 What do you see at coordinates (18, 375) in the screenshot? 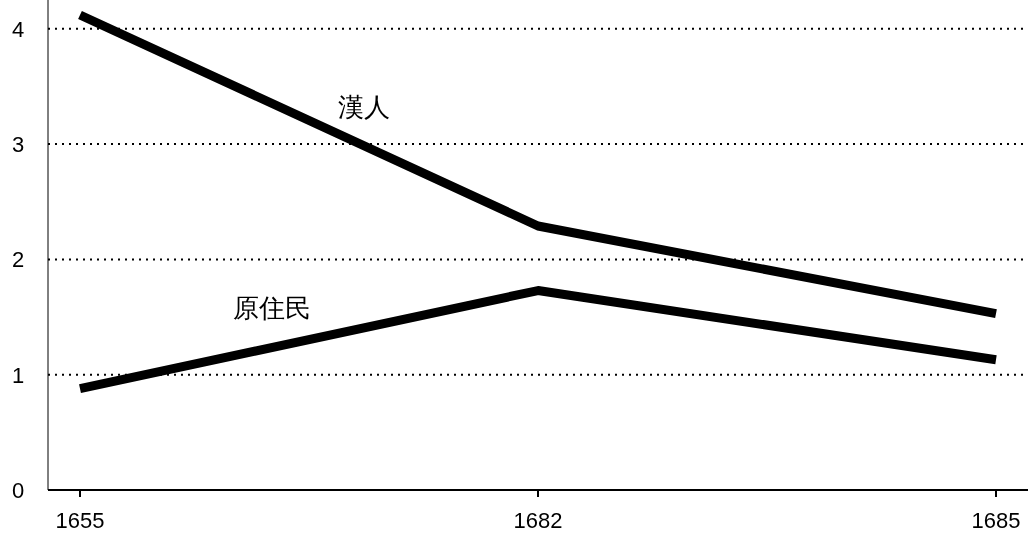
I see `y-tick-label: 1` at bounding box center [18, 375].